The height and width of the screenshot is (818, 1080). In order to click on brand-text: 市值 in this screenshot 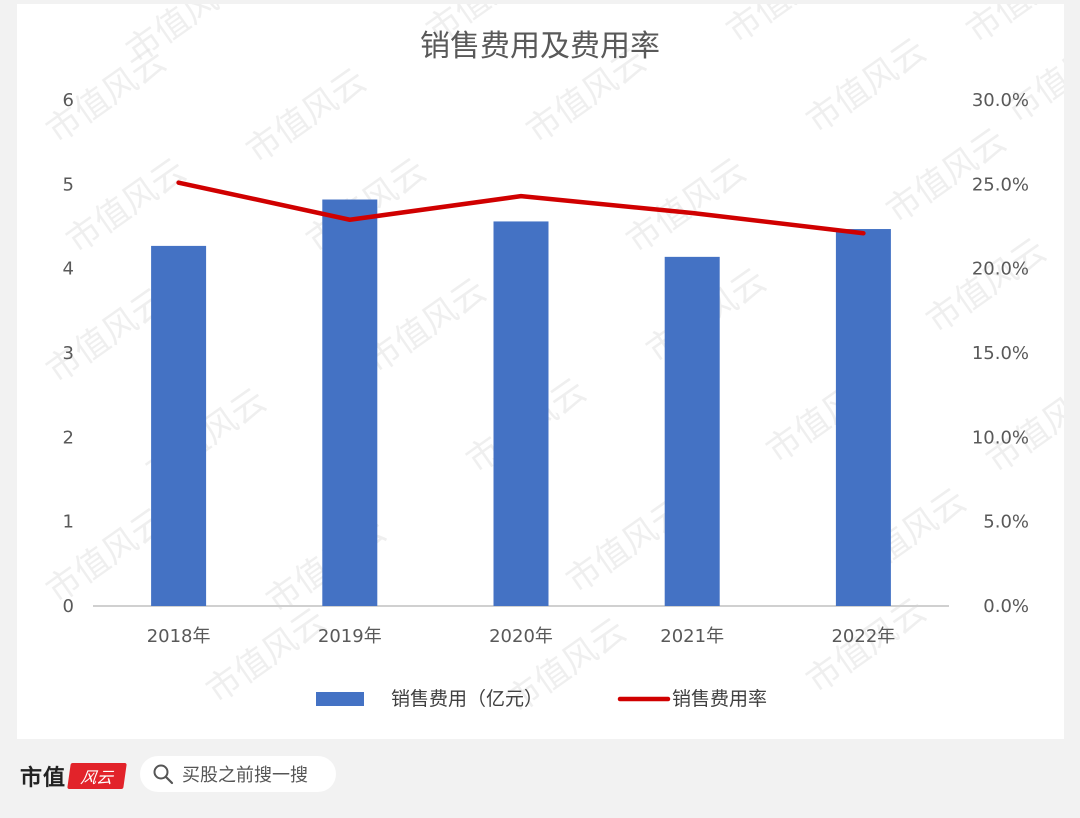, I will do `click(43, 778)`.